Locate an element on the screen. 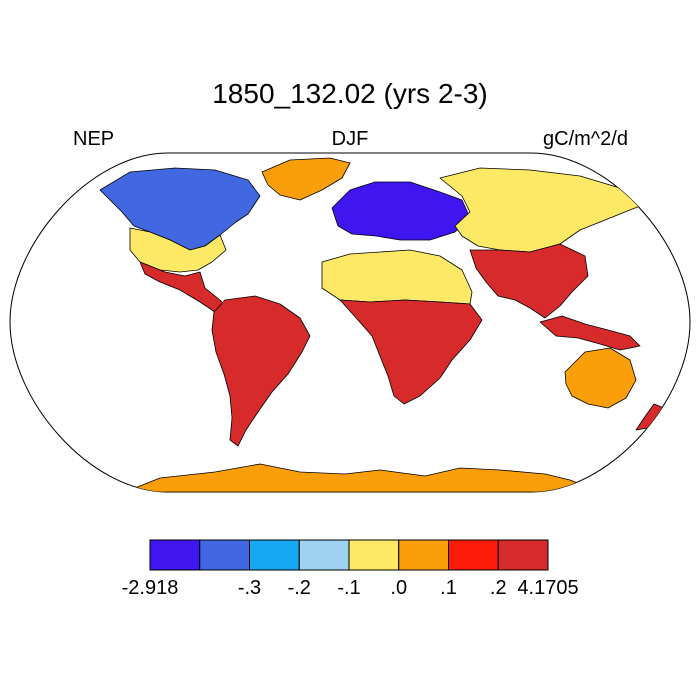 This screenshot has width=700, height=700. region-australia is located at coordinates (600, 378).